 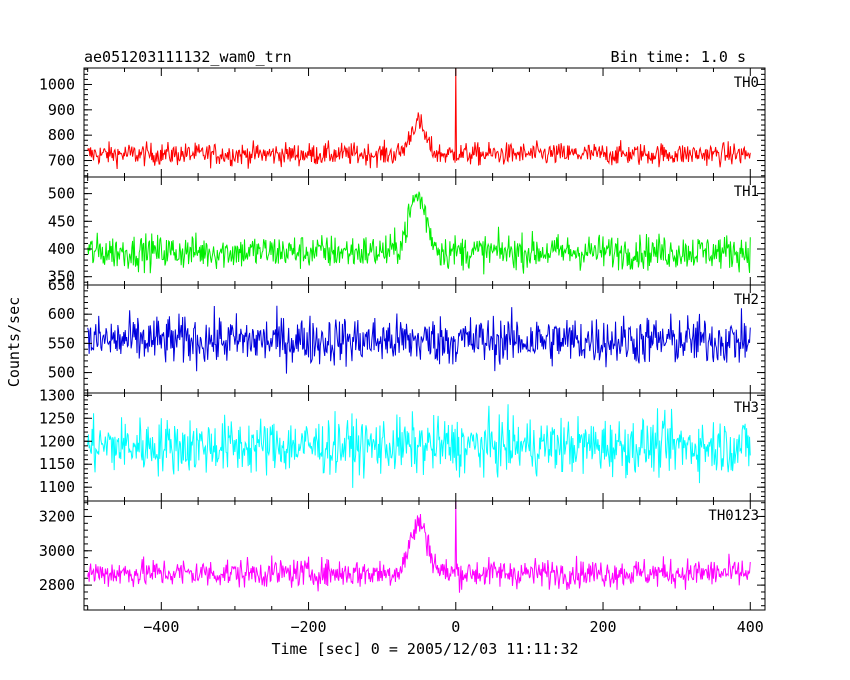 What do you see at coordinates (61, 277) in the screenshot?
I see `y-tick-label: 350` at bounding box center [61, 277].